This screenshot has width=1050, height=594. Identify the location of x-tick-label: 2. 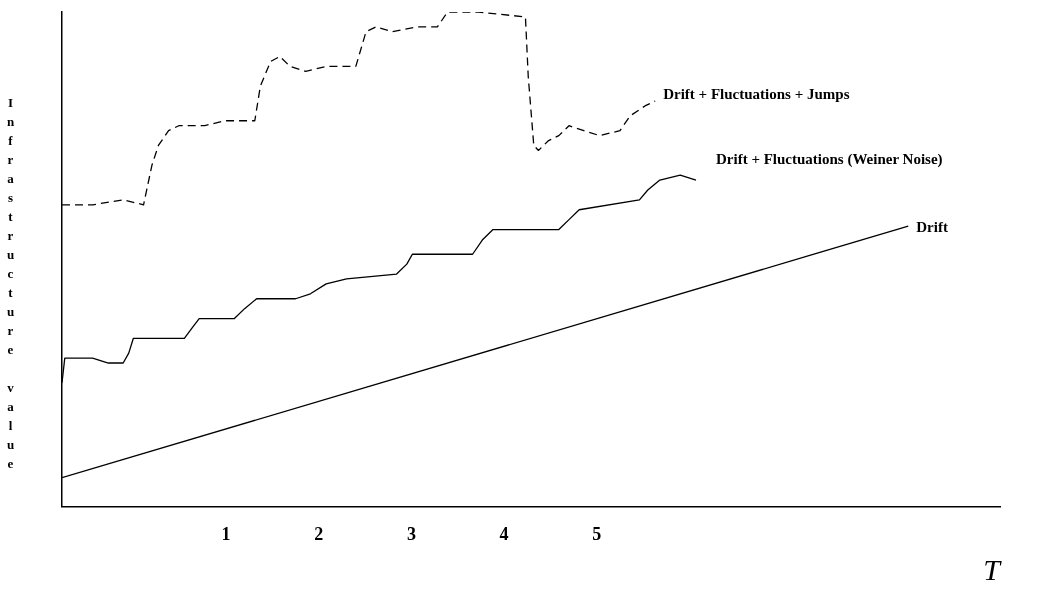
(319, 533).